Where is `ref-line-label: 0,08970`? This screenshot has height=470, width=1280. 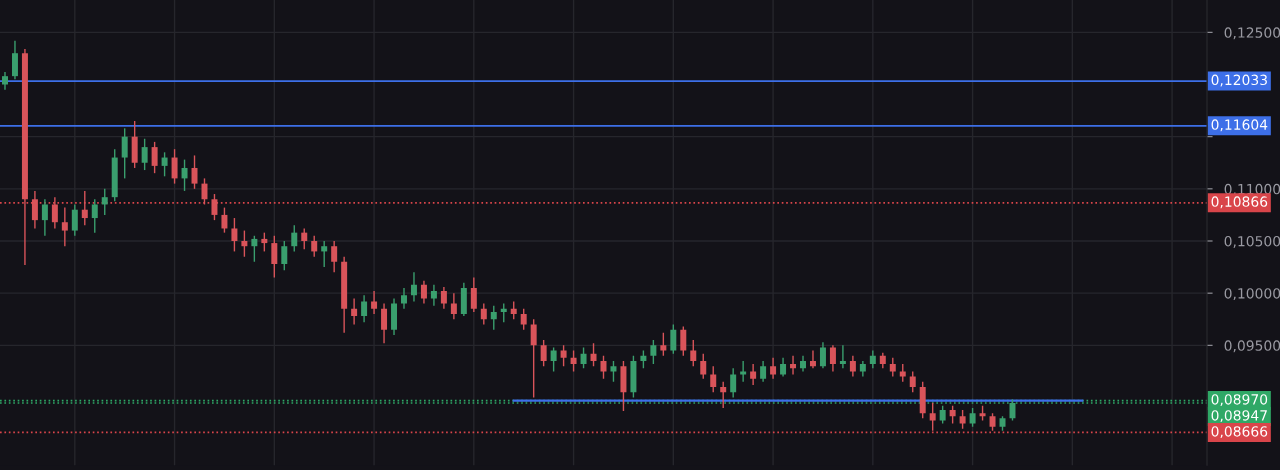 ref-line-label: 0,08970 is located at coordinates (1239, 400).